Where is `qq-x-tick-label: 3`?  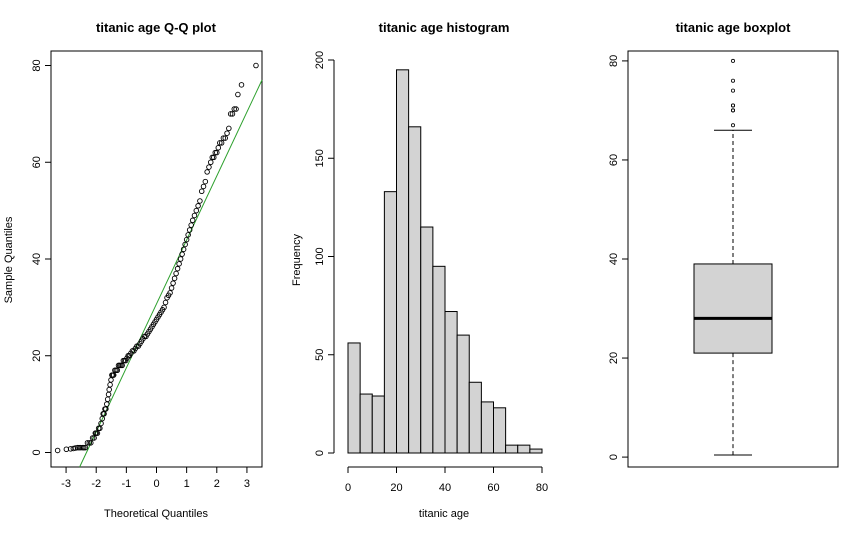 qq-x-tick-label: 3 is located at coordinates (247, 484).